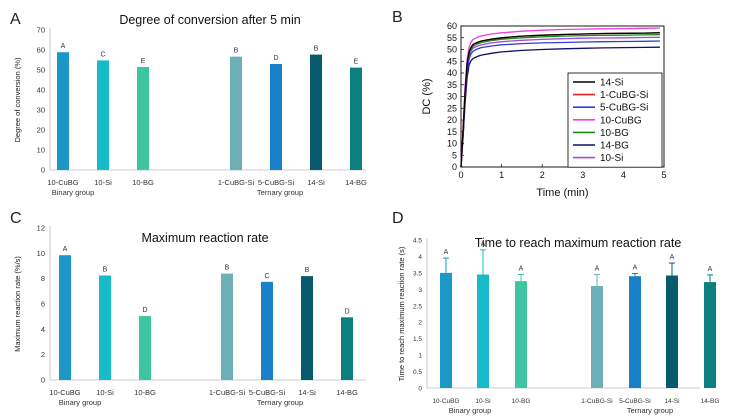 Image resolution: width=735 pixels, height=418 pixels. Describe the element at coordinates (41, 50) in the screenshot. I see `y-tick-label: 60` at that location.